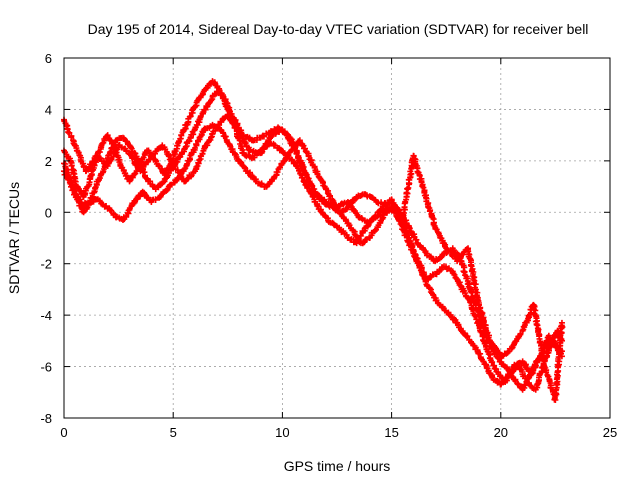 This screenshot has width=640, height=480. I want to click on y-tick-label: -2, so click(46, 264).